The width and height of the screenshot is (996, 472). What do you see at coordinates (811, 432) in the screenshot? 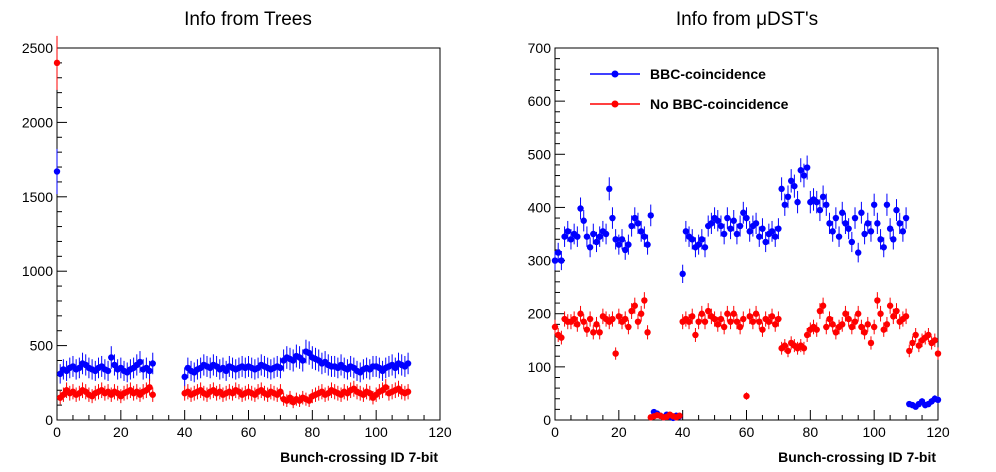
I see `x-tick-label: 80` at bounding box center [811, 432].